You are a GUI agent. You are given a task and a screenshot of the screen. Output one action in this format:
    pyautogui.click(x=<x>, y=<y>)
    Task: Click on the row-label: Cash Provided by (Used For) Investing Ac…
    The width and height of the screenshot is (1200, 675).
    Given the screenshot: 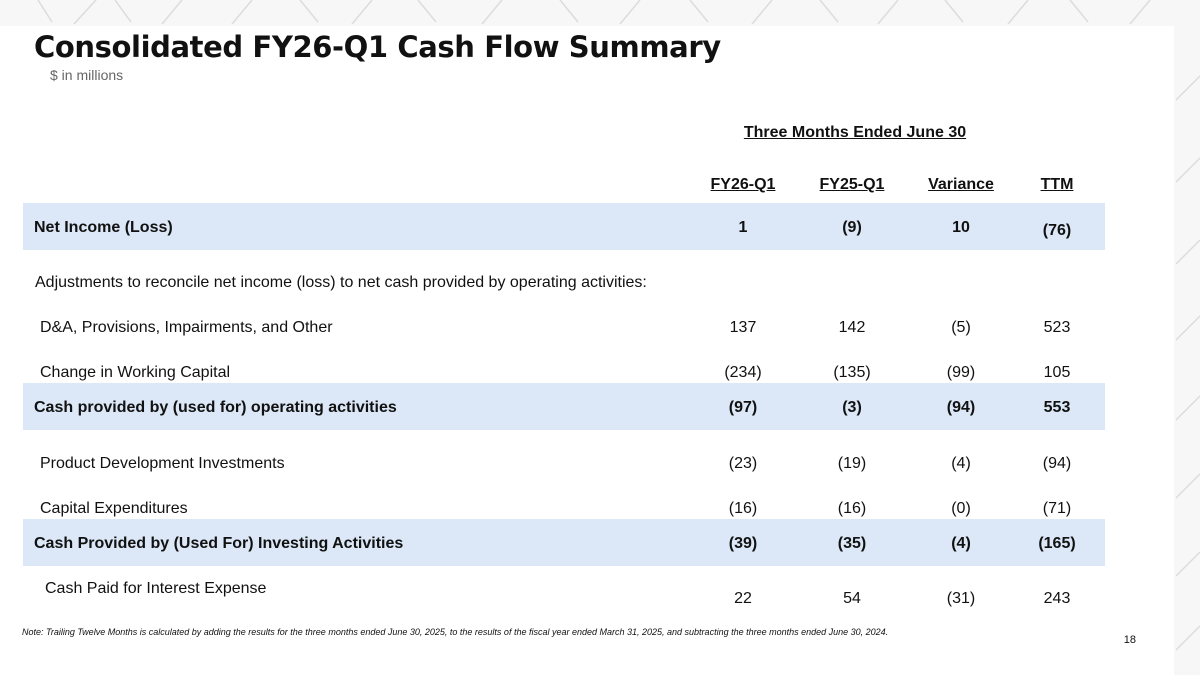 What is the action you would take?
    pyautogui.click(x=219, y=543)
    